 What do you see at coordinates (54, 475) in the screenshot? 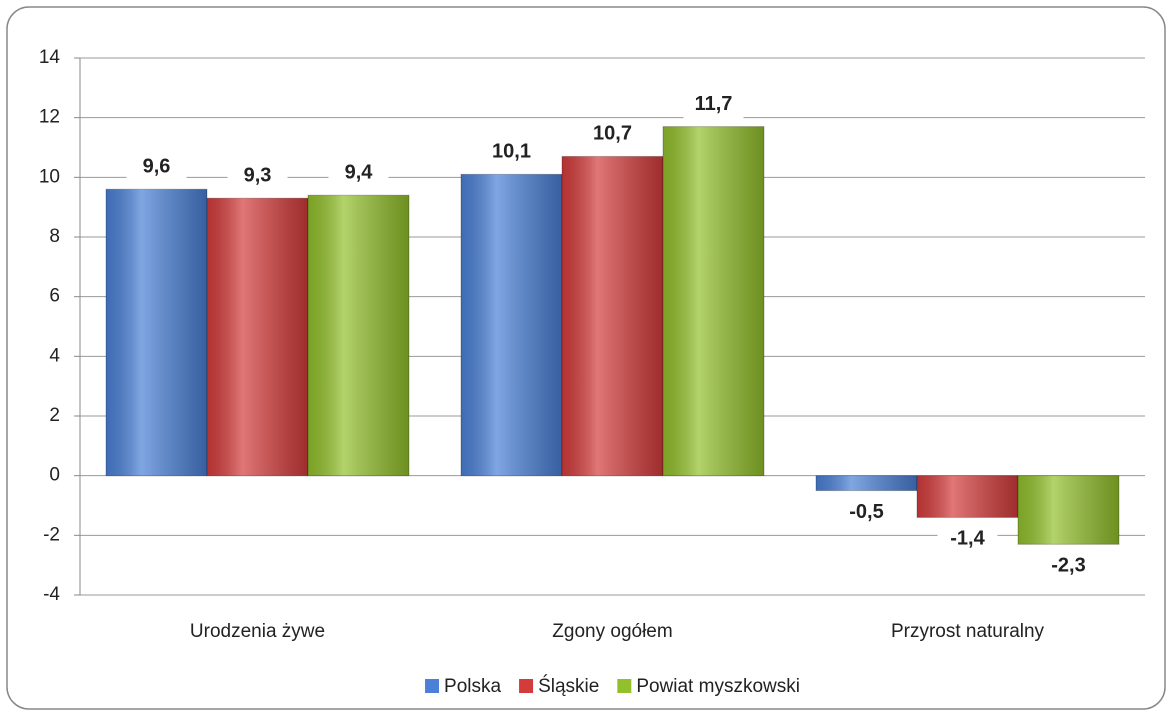
I see `y-tick-label: 0` at bounding box center [54, 475].